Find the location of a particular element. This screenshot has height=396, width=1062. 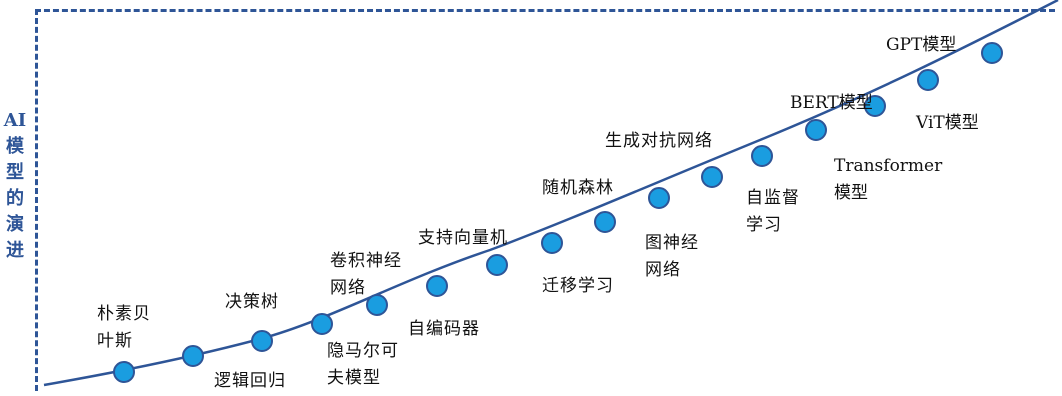

node-logistic-regression is located at coordinates (193, 356).